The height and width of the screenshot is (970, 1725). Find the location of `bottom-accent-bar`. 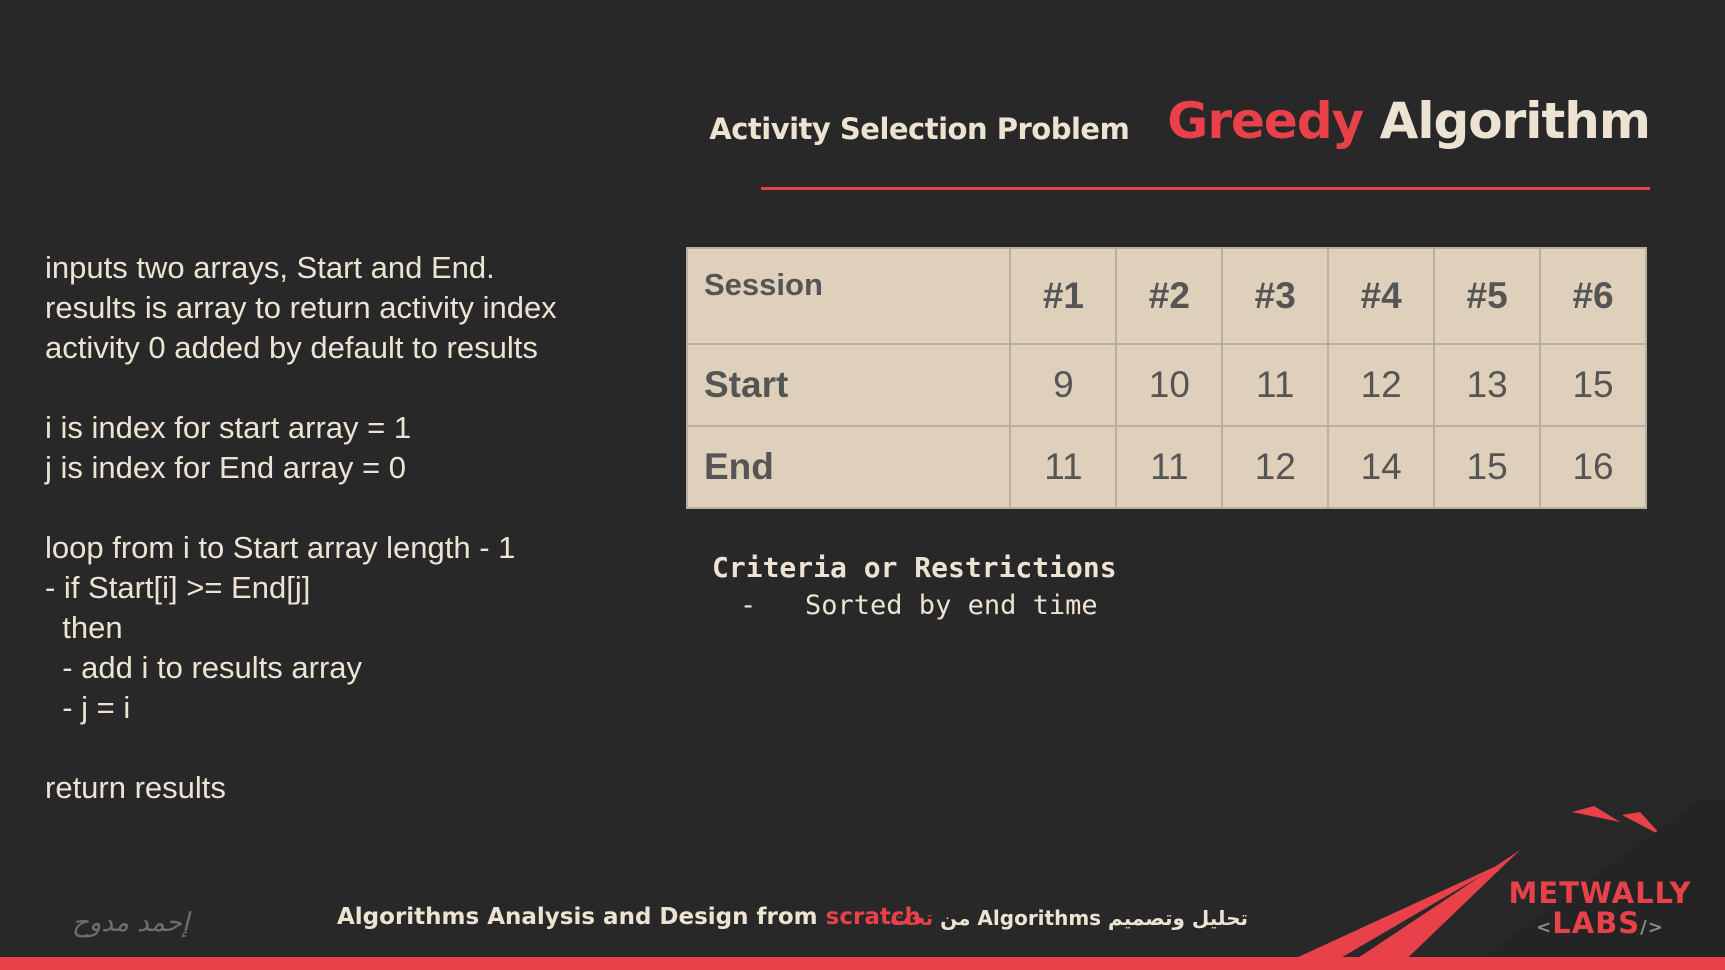

bottom-accent-bar is located at coordinates (862, 963).